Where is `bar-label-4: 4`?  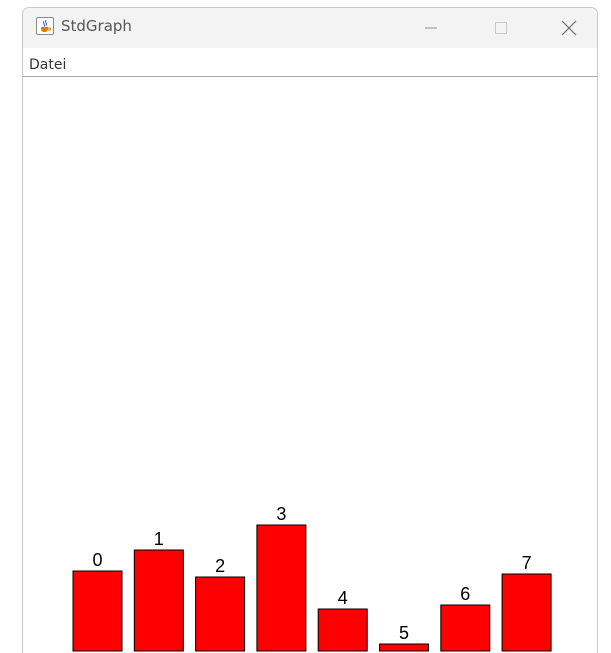
bar-label-4: 4 is located at coordinates (343, 598).